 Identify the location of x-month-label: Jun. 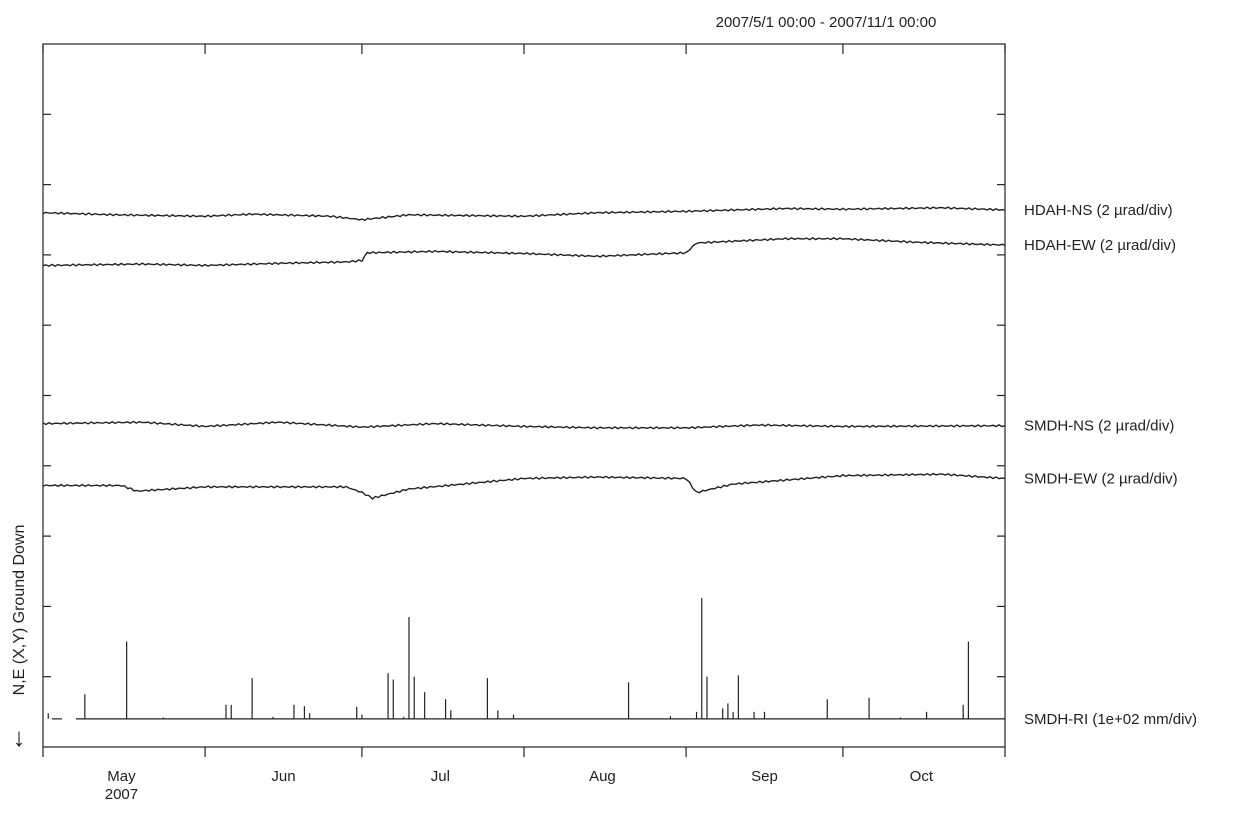
(283, 776).